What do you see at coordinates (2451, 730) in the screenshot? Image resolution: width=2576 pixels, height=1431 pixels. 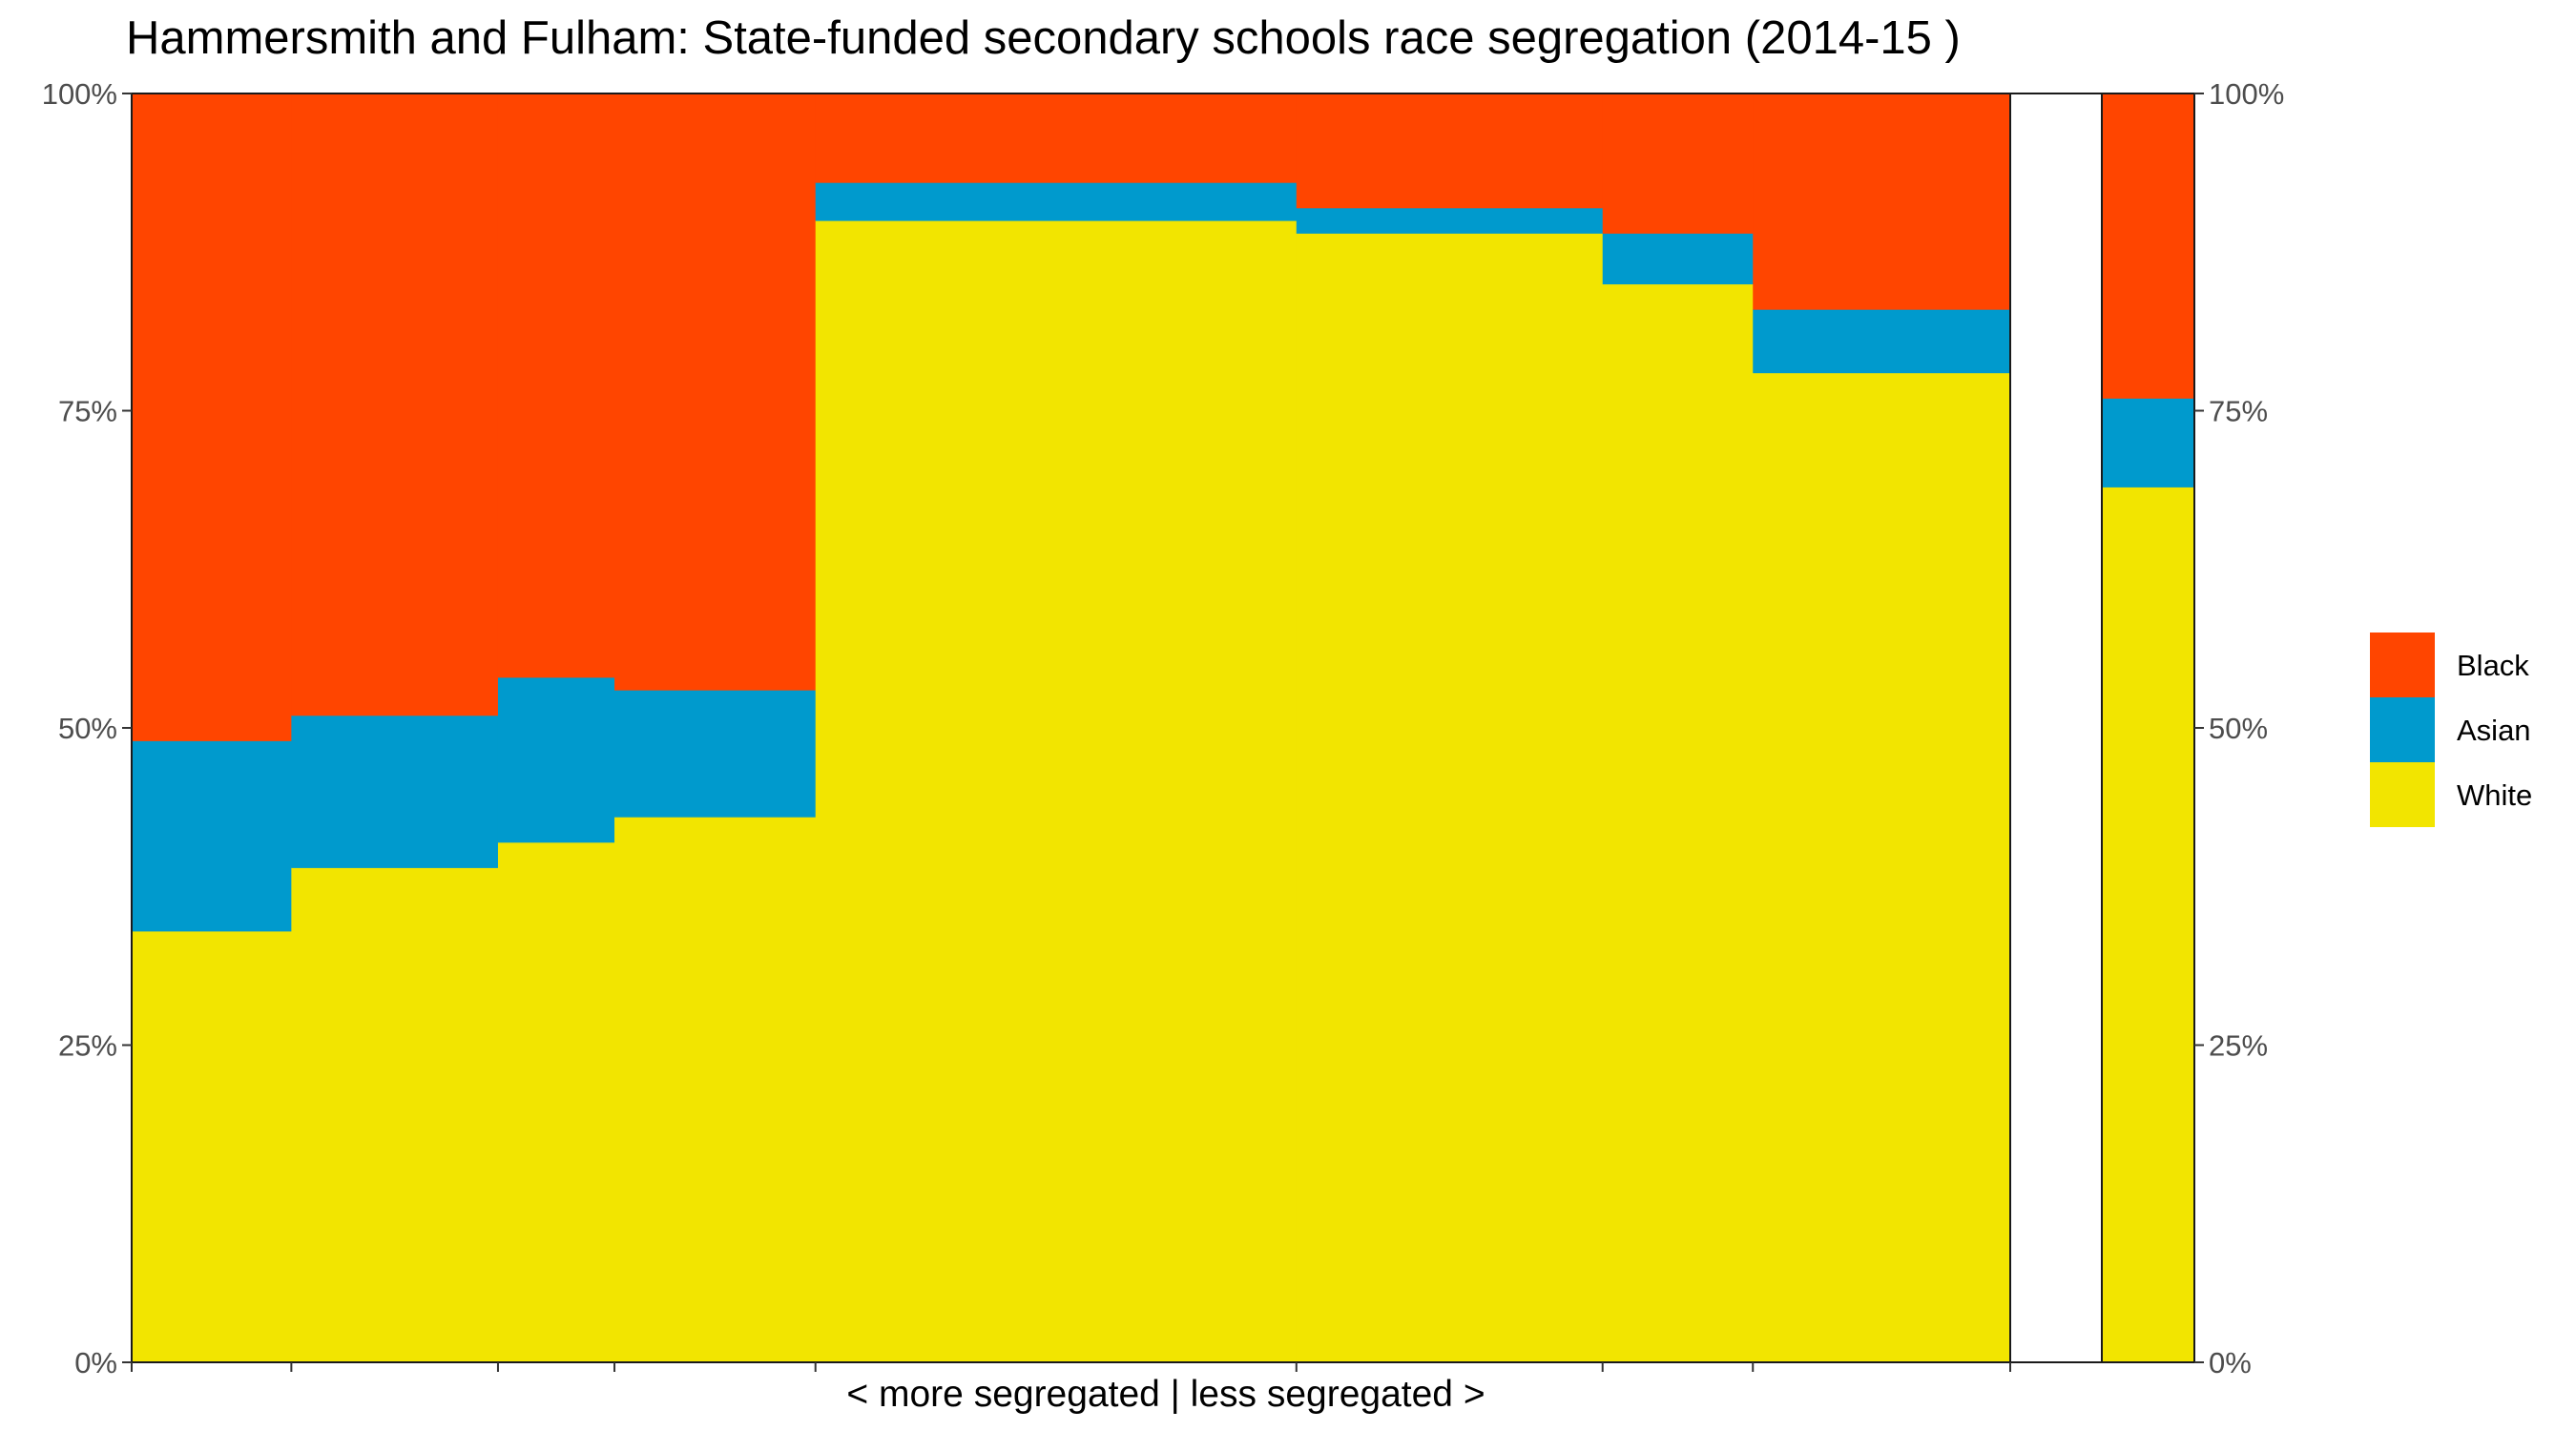 I see `legend: Black Asian White` at bounding box center [2451, 730].